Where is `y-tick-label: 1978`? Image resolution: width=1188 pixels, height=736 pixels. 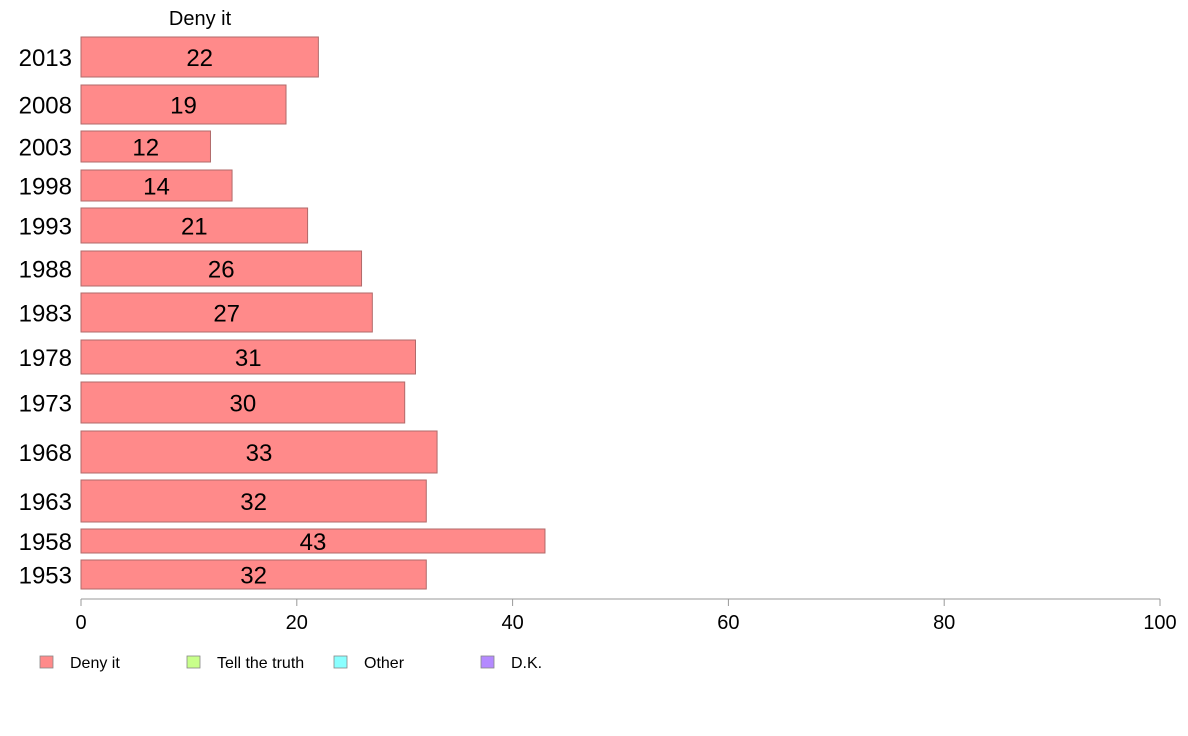
y-tick-label: 1978 is located at coordinates (45, 358).